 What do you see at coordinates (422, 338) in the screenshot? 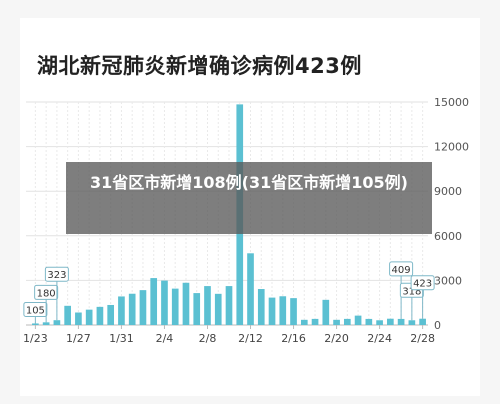
I see `x-tick-label: 2/28` at bounding box center [422, 338].